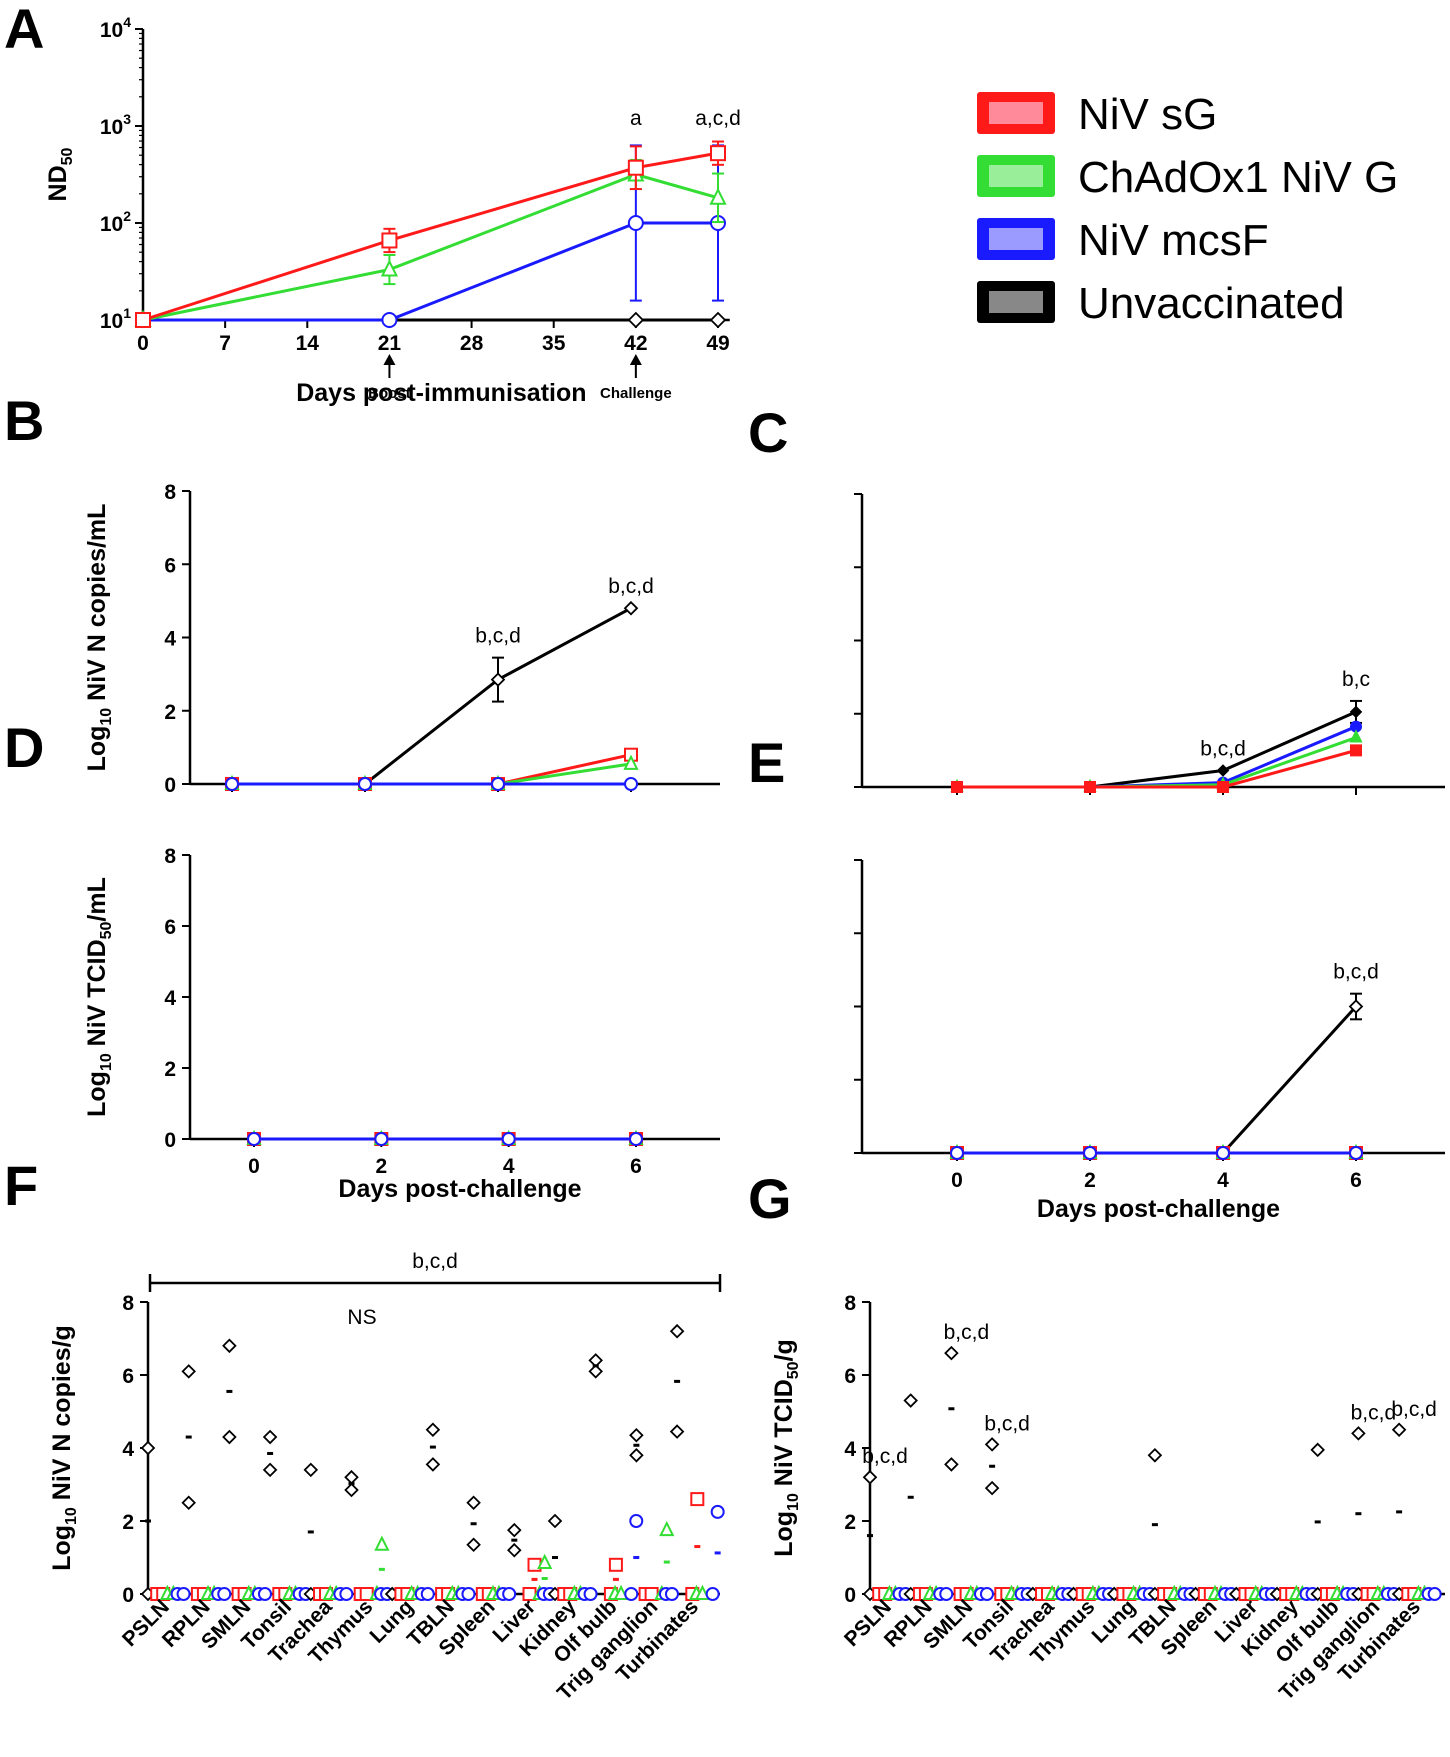 This screenshot has height=1757, width=1450. Describe the element at coordinates (389, 359) in the screenshot. I see `arrowhead-boost` at that location.